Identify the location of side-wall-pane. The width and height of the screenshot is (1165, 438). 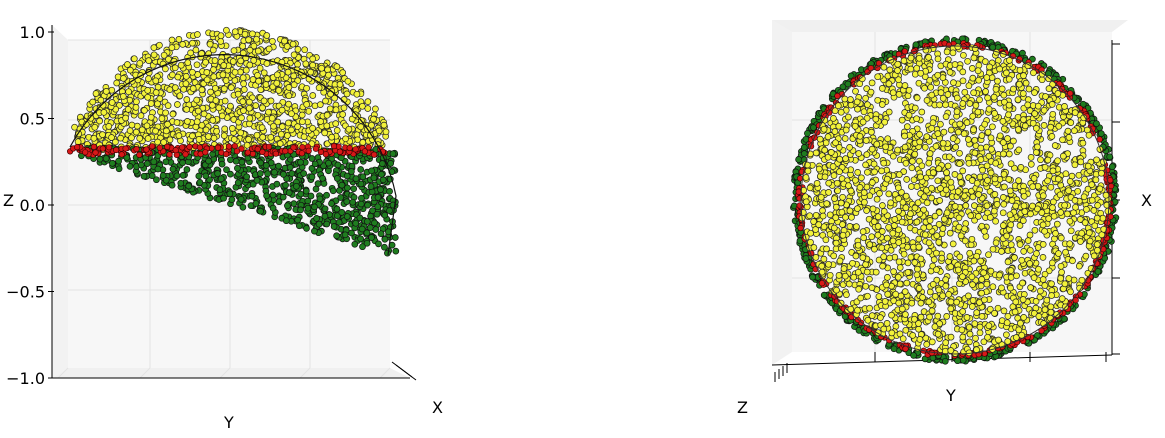
(782, 192).